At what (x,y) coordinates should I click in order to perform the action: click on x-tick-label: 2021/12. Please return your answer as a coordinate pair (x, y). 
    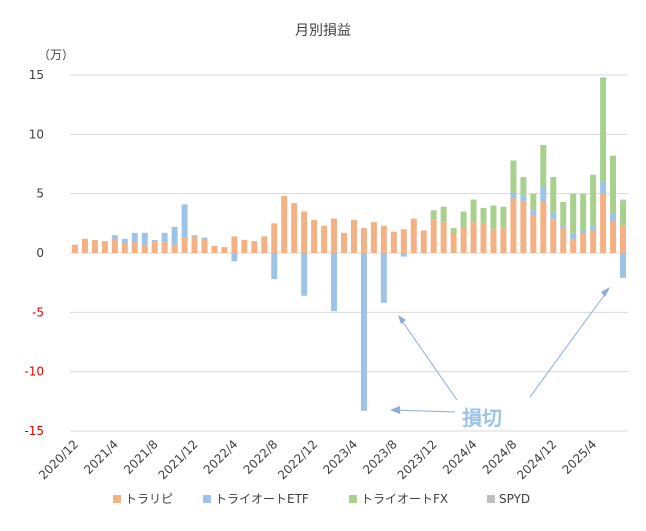
    Looking at the image, I should click on (178, 459).